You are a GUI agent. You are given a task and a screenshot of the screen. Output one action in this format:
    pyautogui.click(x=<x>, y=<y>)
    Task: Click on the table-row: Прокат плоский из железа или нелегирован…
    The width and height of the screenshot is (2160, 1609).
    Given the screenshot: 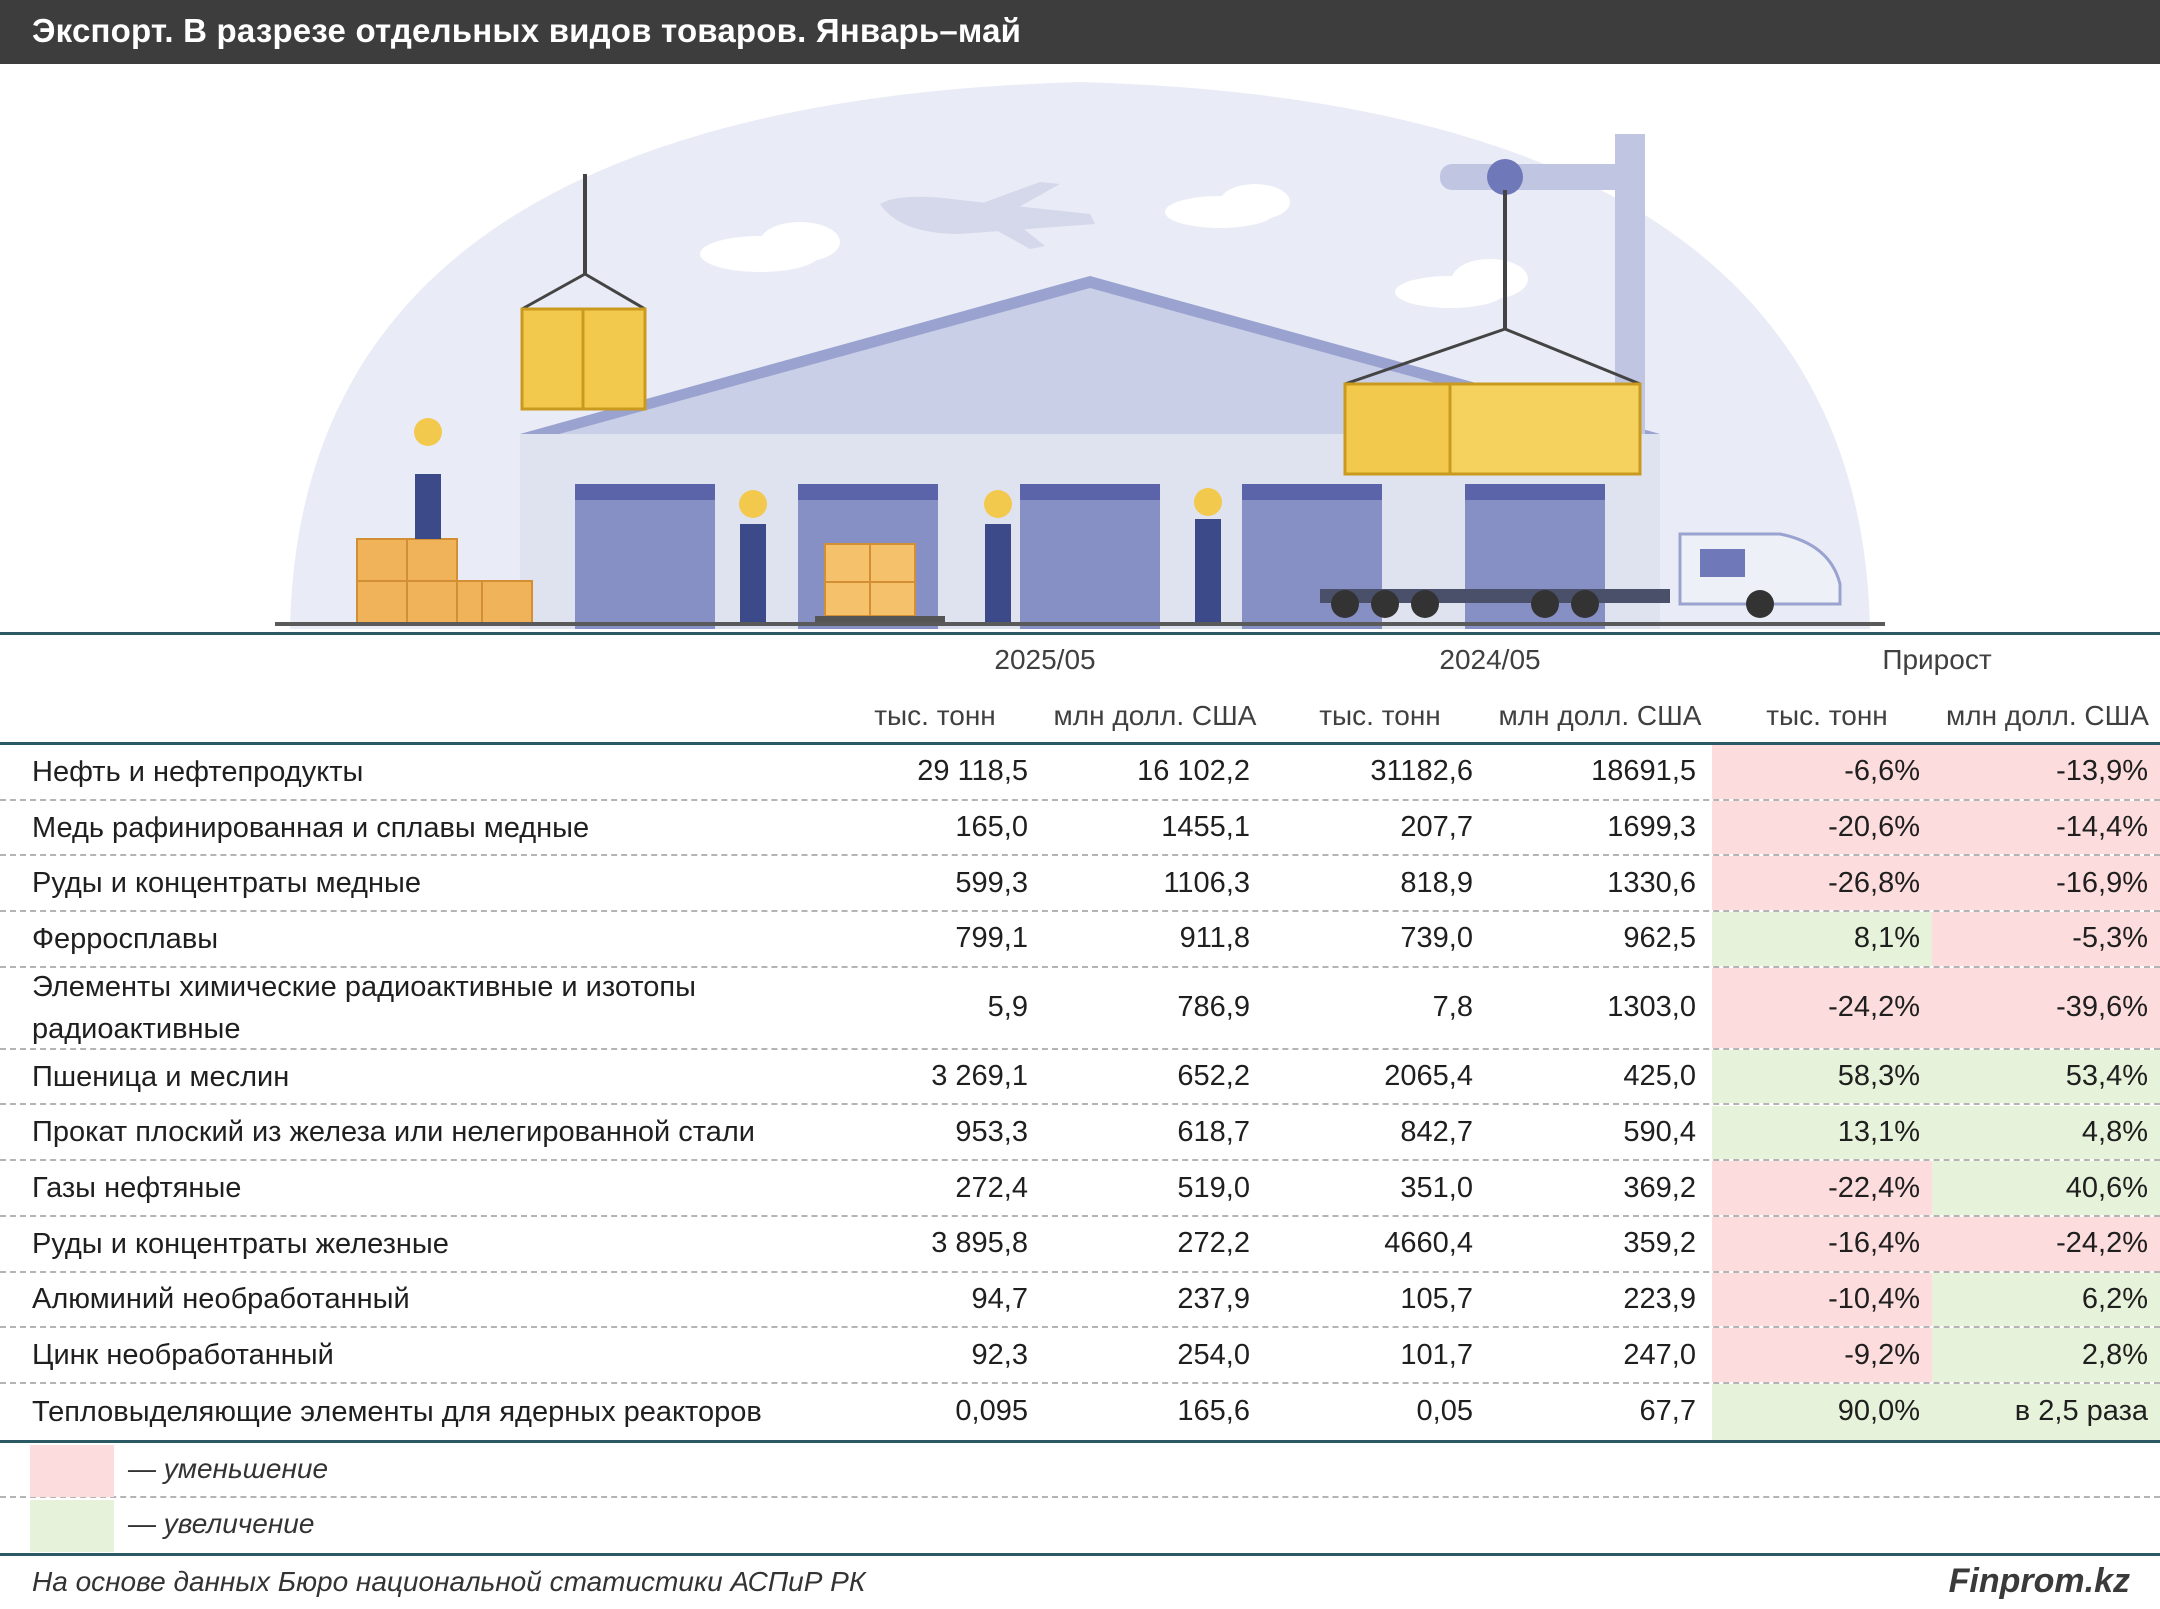 What is the action you would take?
    pyautogui.click(x=1080, y=1133)
    